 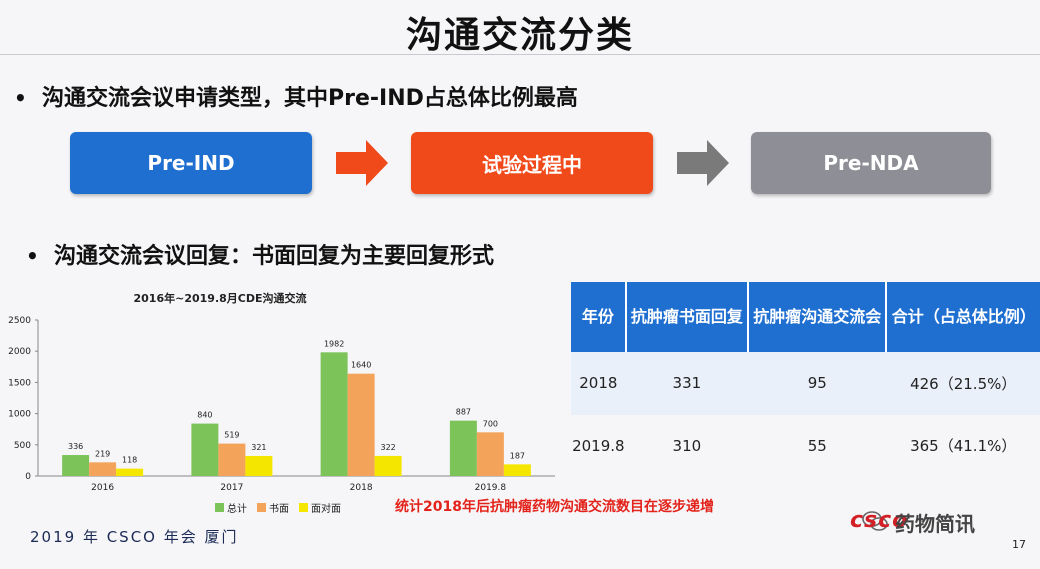 I want to click on table-cell: 95, so click(x=817, y=383).